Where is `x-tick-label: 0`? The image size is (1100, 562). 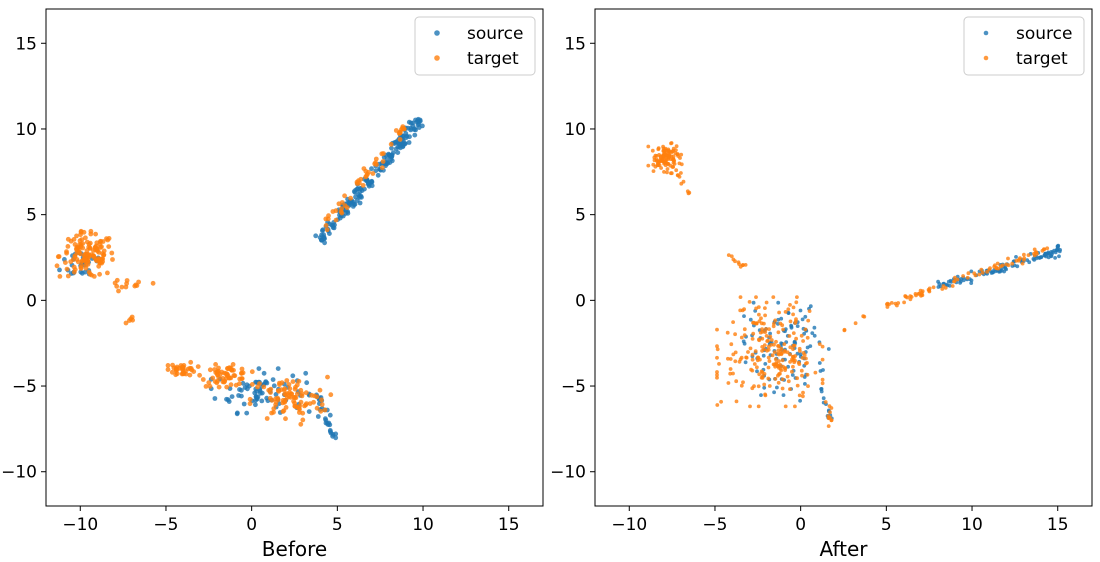 x-tick-label: 0 is located at coordinates (251, 525).